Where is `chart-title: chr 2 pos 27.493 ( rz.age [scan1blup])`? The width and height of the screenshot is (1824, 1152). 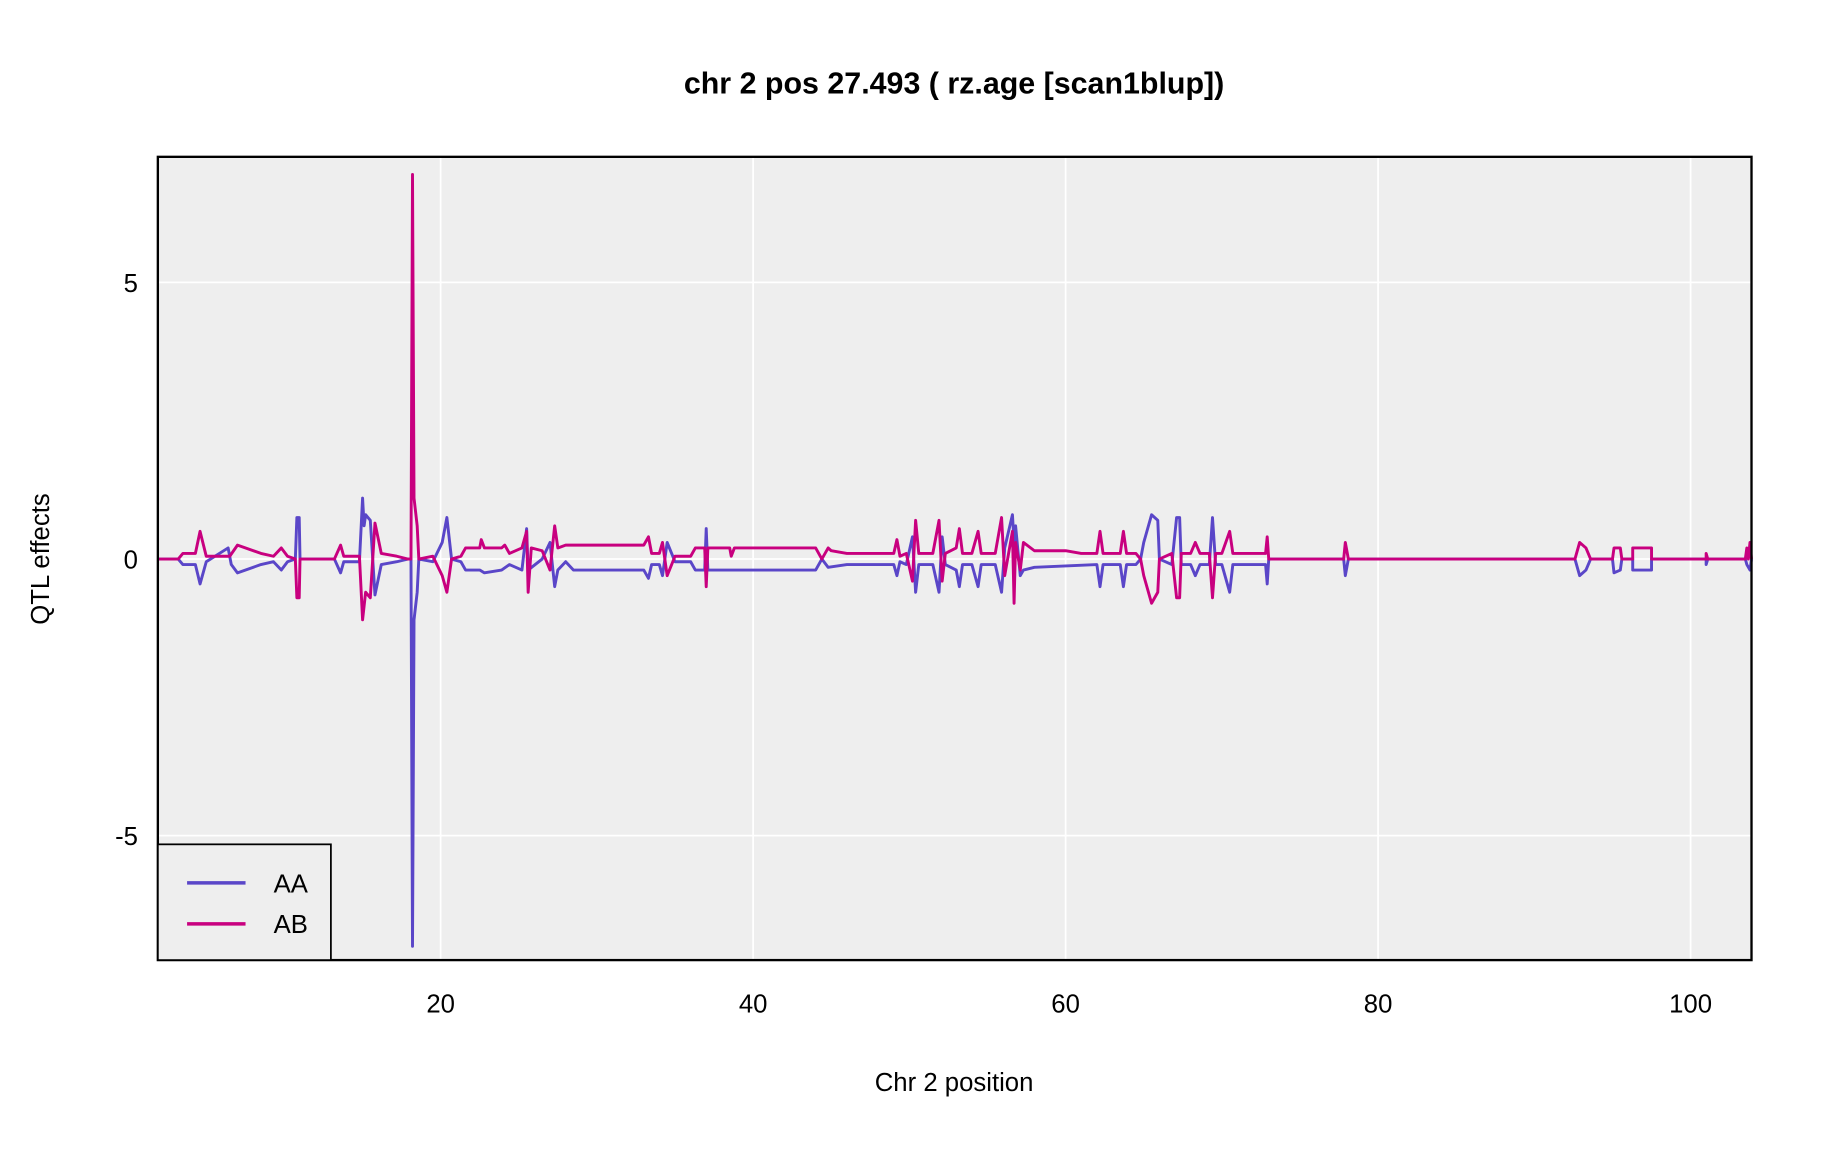
chart-title: chr 2 pos 27.493 ( rz.age [scan1blup]) is located at coordinates (954, 84).